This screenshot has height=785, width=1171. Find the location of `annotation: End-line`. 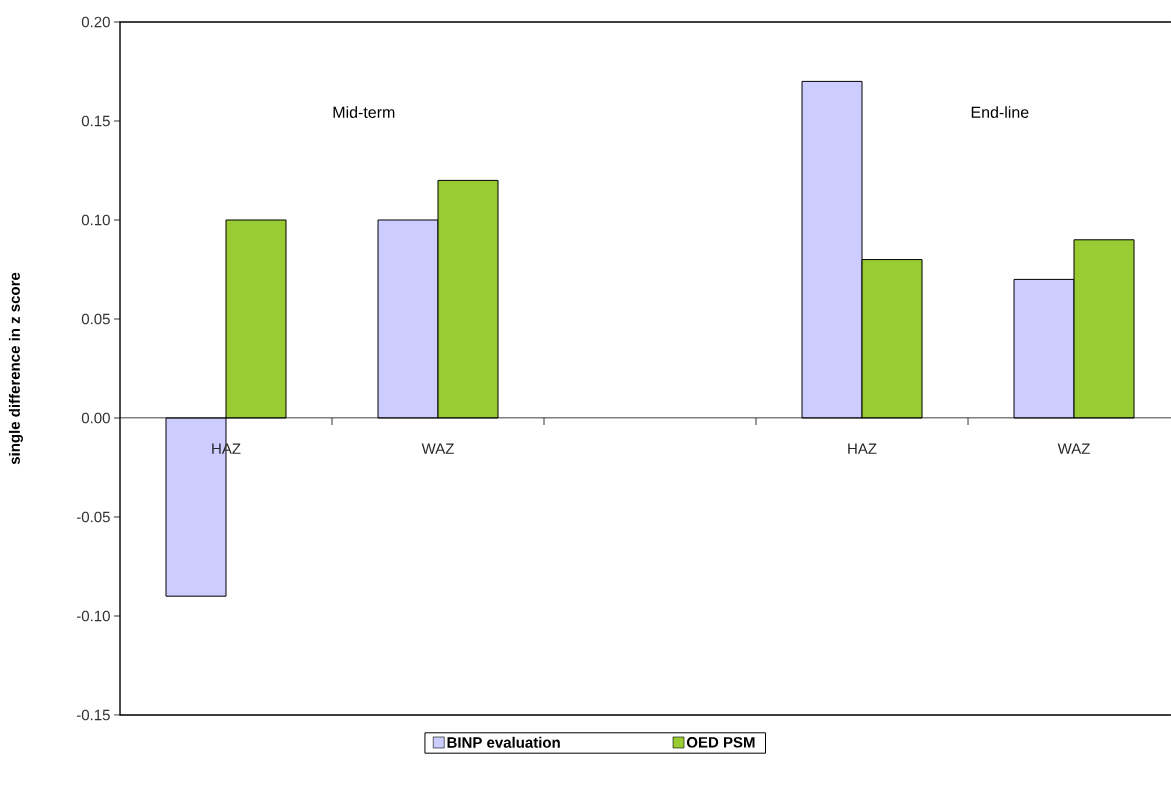

annotation: End-line is located at coordinates (1000, 112).